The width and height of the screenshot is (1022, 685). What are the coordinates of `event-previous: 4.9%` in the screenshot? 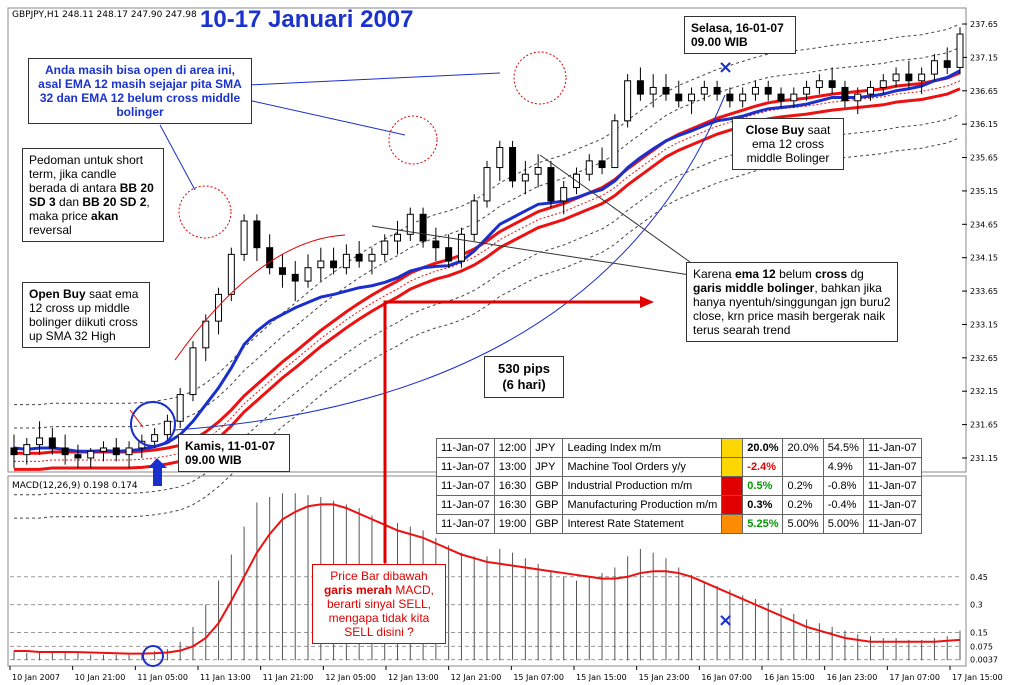 It's located at (843, 467).